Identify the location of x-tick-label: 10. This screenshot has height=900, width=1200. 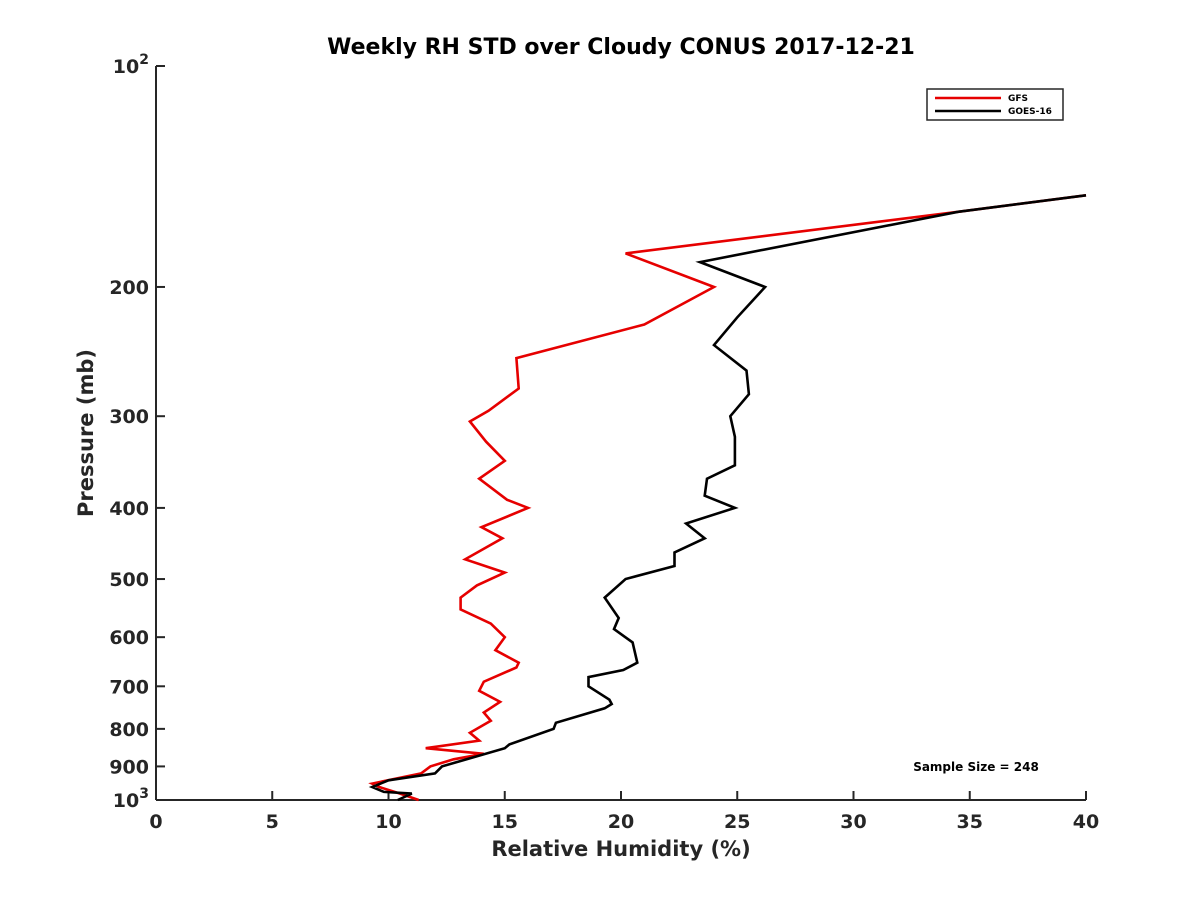
(388, 822).